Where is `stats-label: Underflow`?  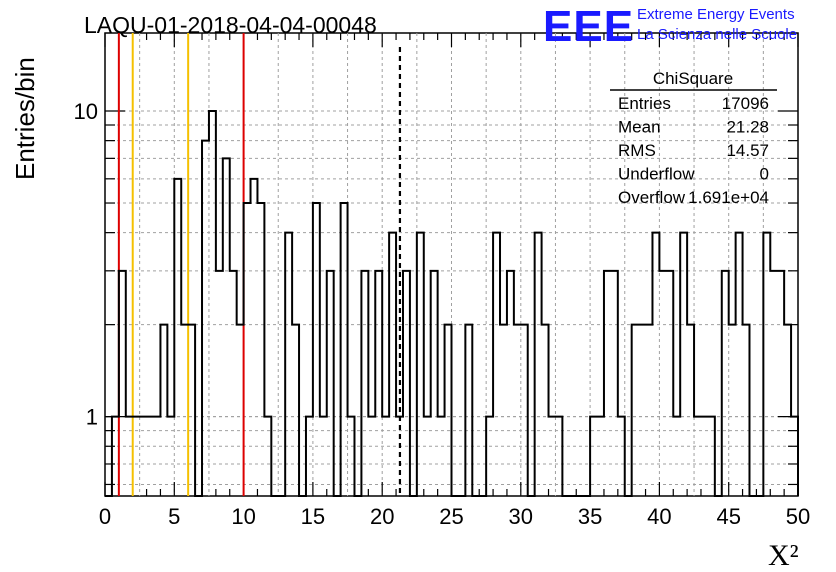
stats-label: Underflow is located at coordinates (656, 174).